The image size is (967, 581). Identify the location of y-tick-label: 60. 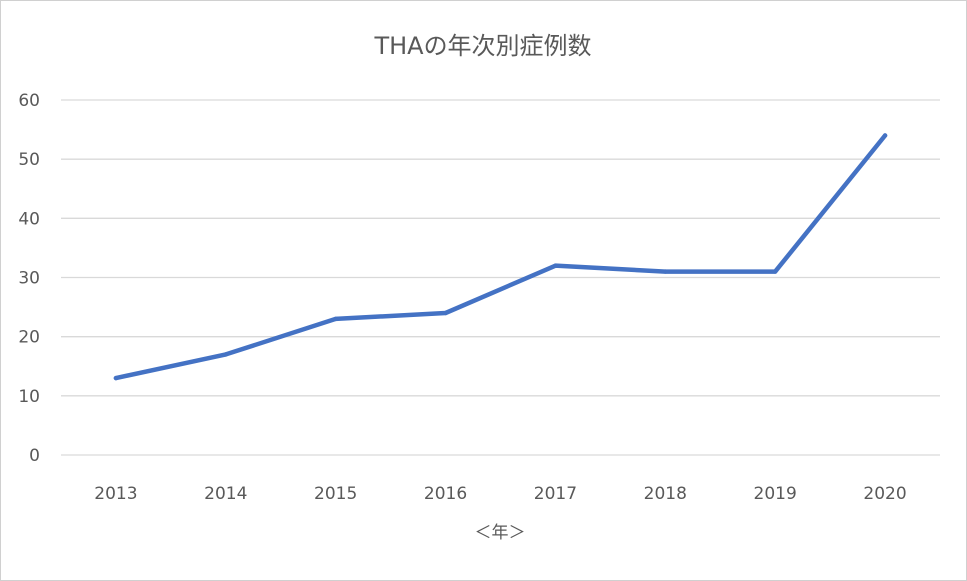
(29, 101).